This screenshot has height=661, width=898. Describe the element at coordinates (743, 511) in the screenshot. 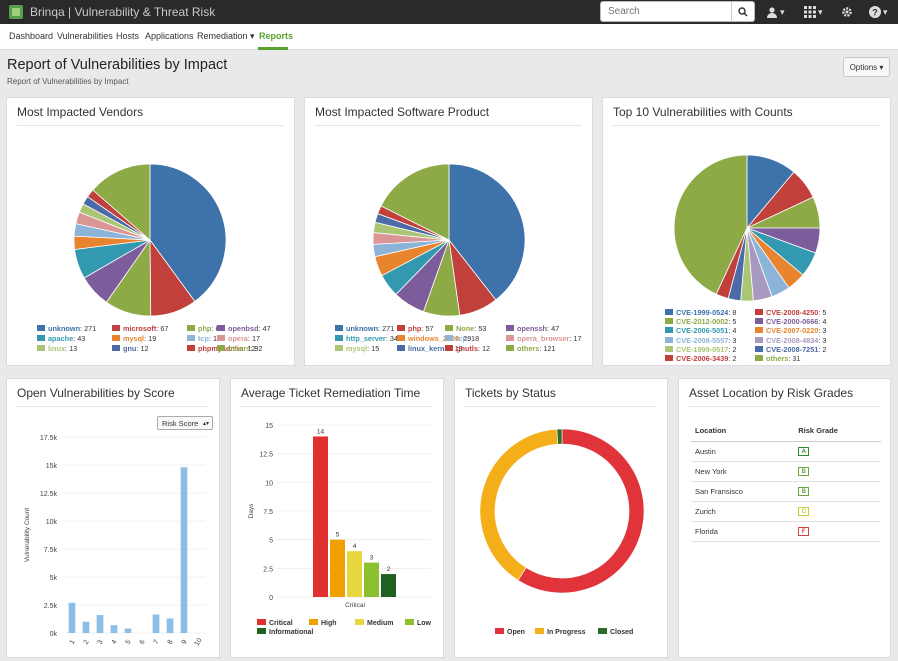

I see `location-cell: Zurich` at that location.